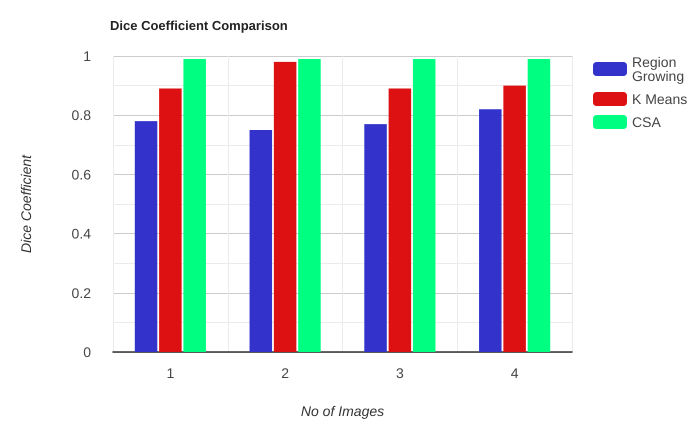 The width and height of the screenshot is (698, 423). I want to click on x-axis-title: No of Images, so click(342, 411).